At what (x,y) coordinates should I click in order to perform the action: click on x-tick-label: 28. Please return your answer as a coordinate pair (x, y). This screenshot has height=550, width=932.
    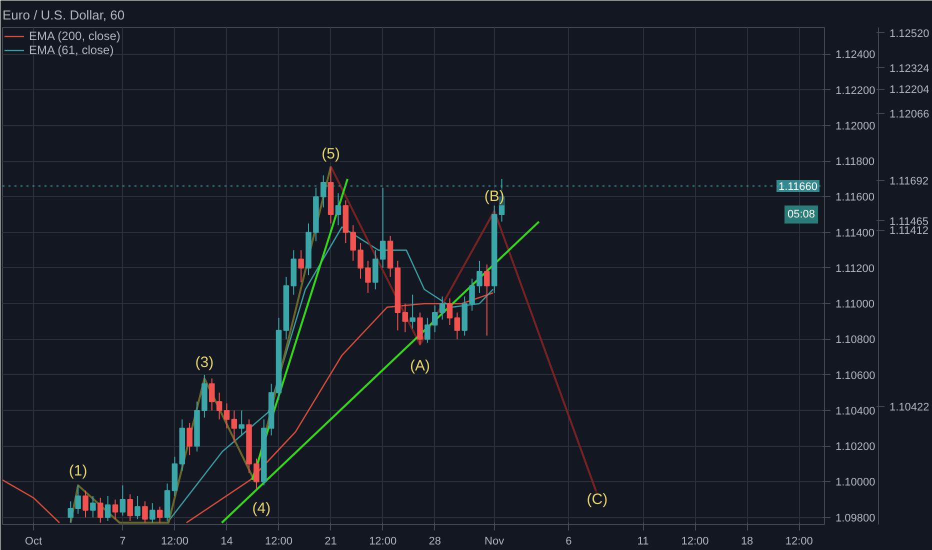
    Looking at the image, I should click on (435, 542).